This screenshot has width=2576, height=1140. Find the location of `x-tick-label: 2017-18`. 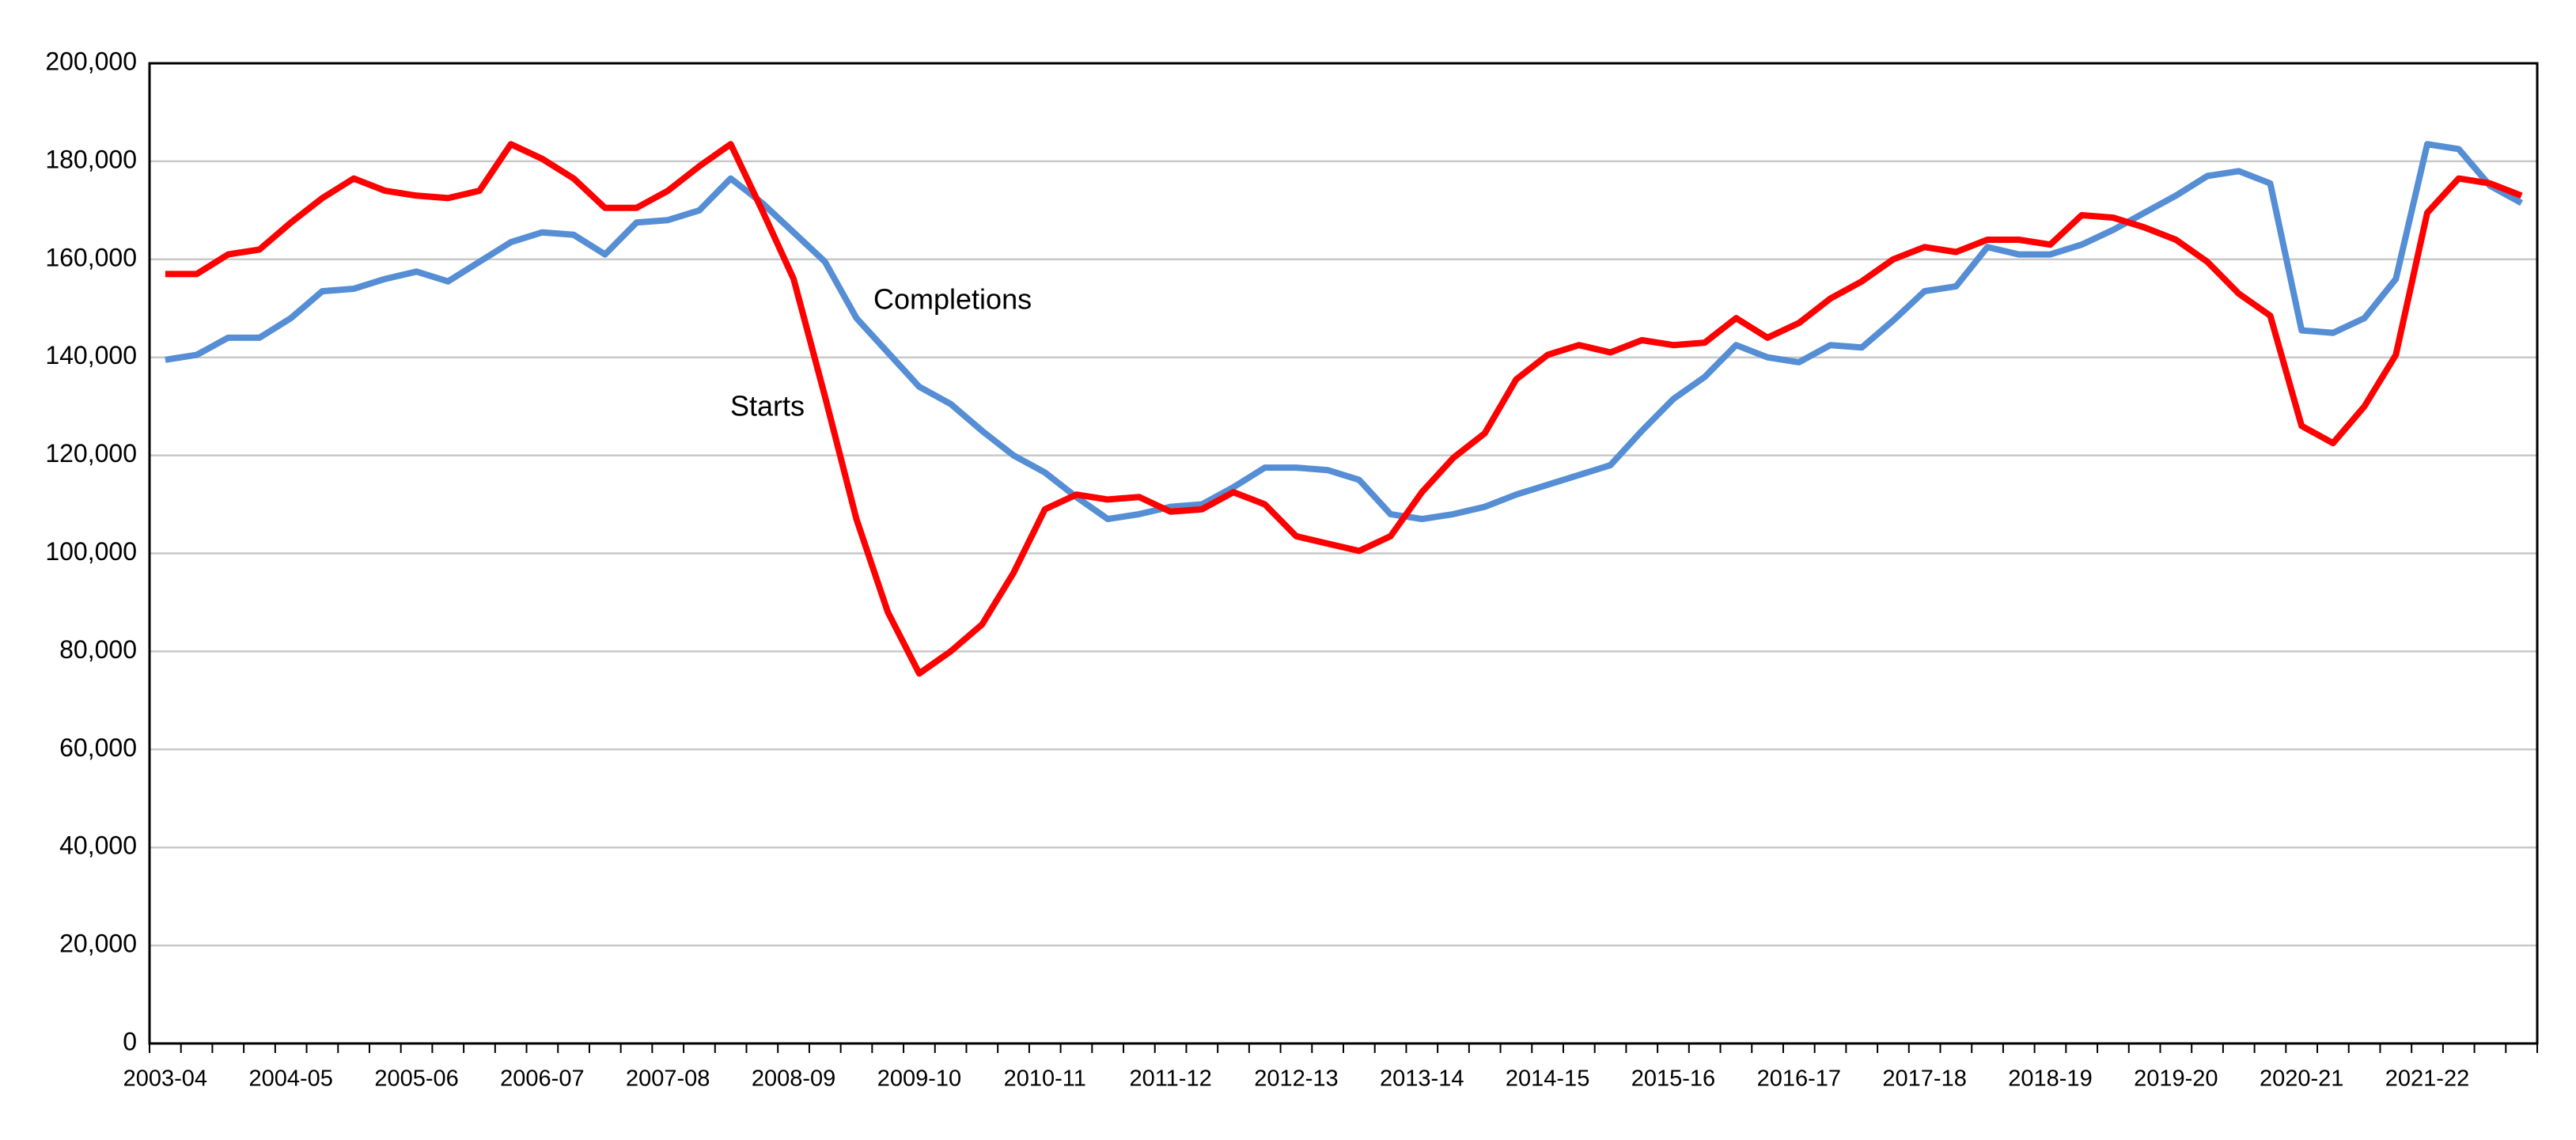

x-tick-label: 2017-18 is located at coordinates (1924, 1079).